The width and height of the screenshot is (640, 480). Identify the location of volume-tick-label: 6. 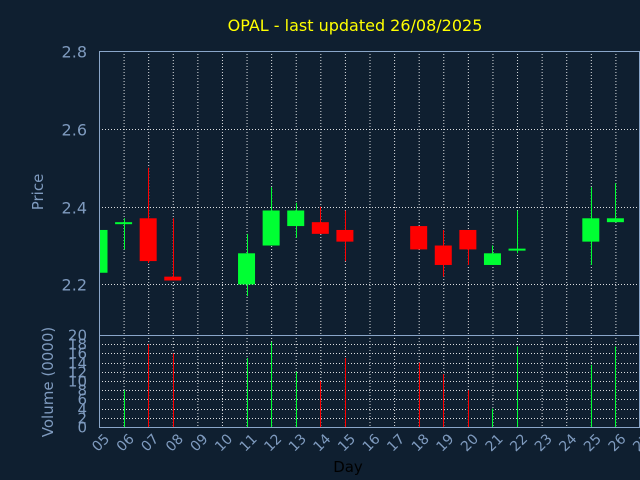
(82, 400).